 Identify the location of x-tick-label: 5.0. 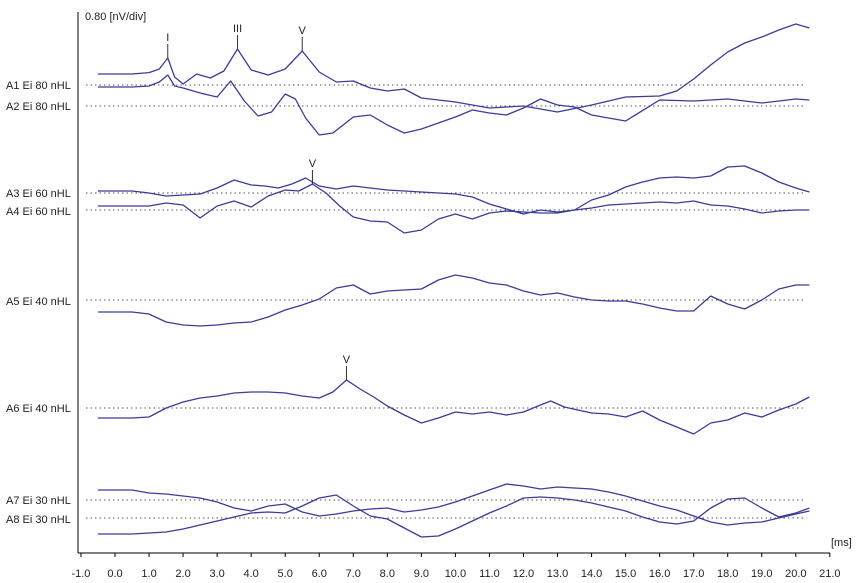
(285, 574).